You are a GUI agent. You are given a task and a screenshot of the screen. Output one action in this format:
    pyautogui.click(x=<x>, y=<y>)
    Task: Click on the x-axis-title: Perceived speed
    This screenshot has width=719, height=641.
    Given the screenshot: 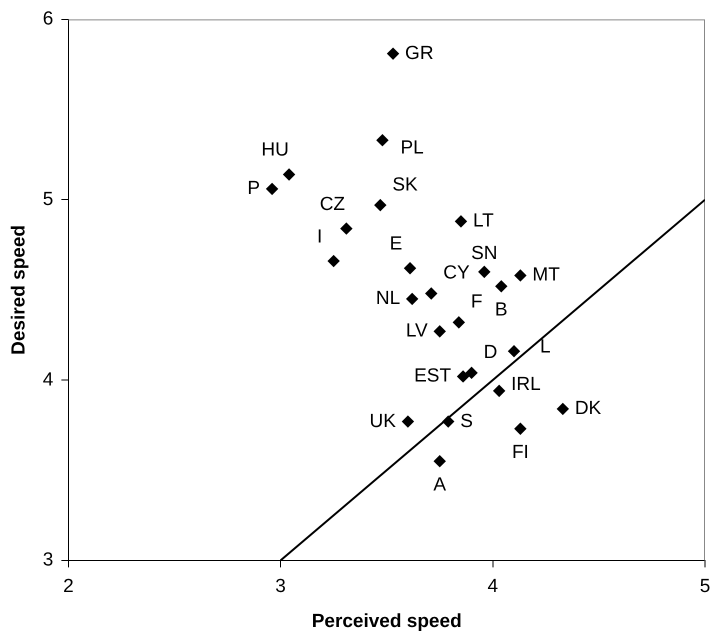 What is the action you would take?
    pyautogui.click(x=387, y=621)
    